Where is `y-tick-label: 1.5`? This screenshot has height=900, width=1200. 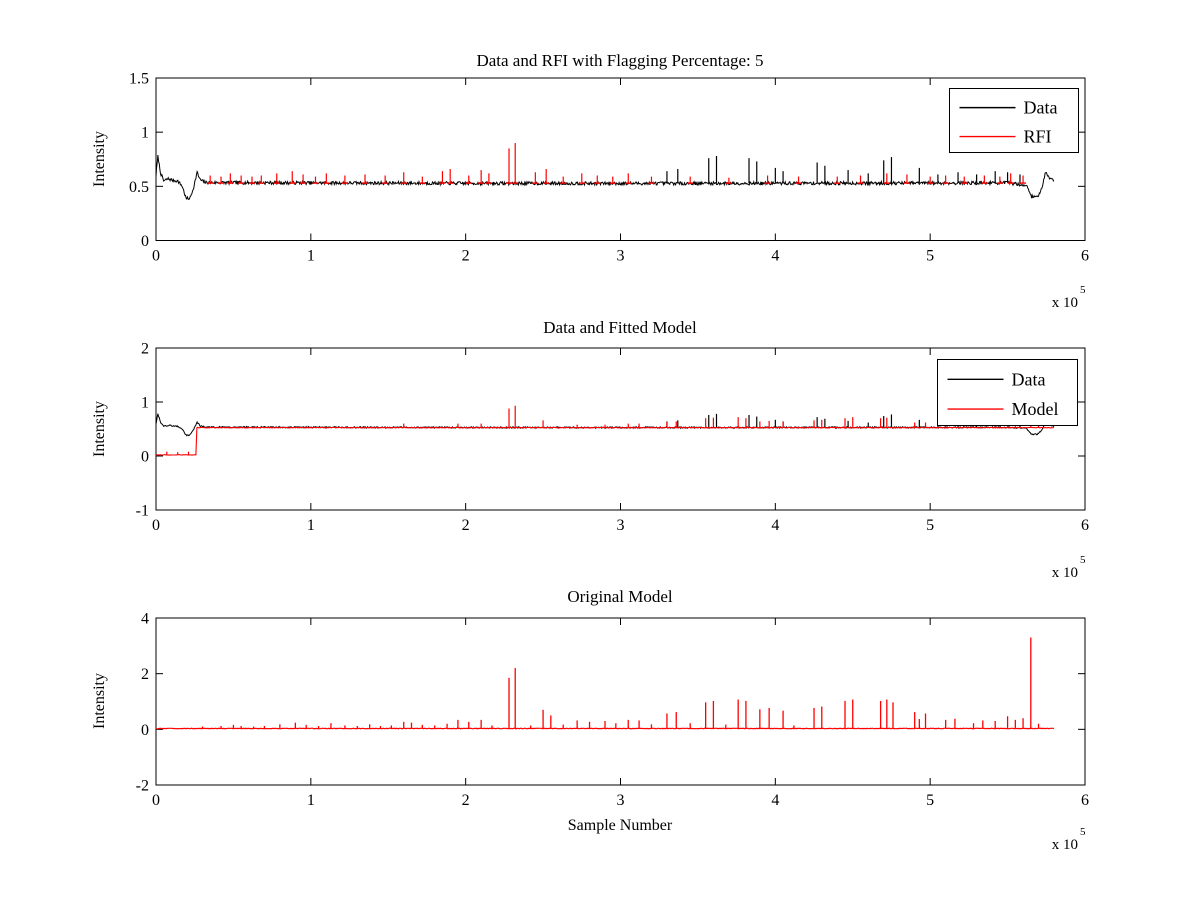
y-tick-label: 1.5 is located at coordinates (139, 79).